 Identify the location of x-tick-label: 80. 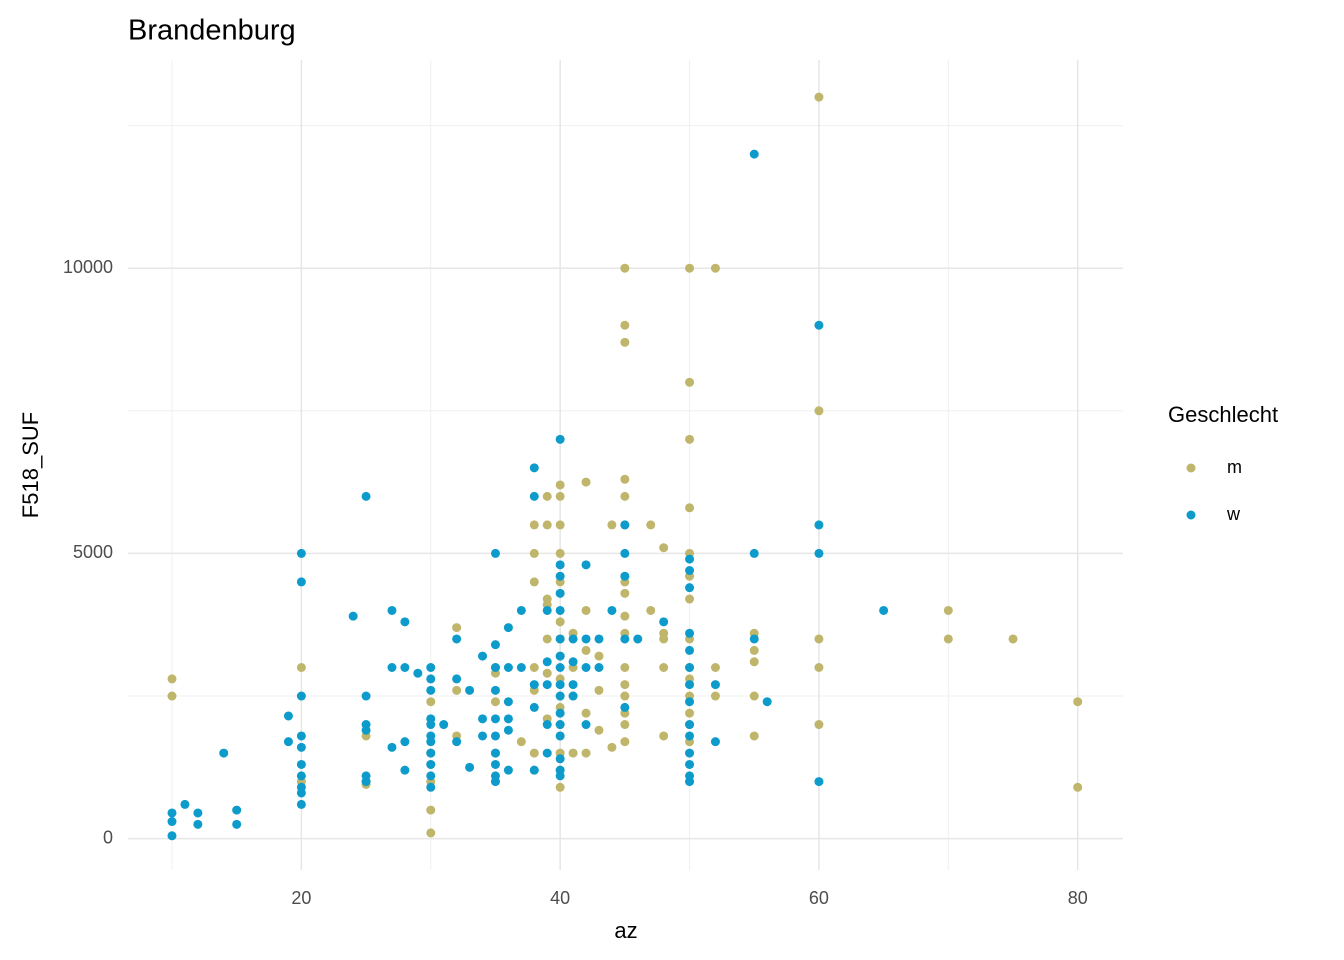
(1078, 898).